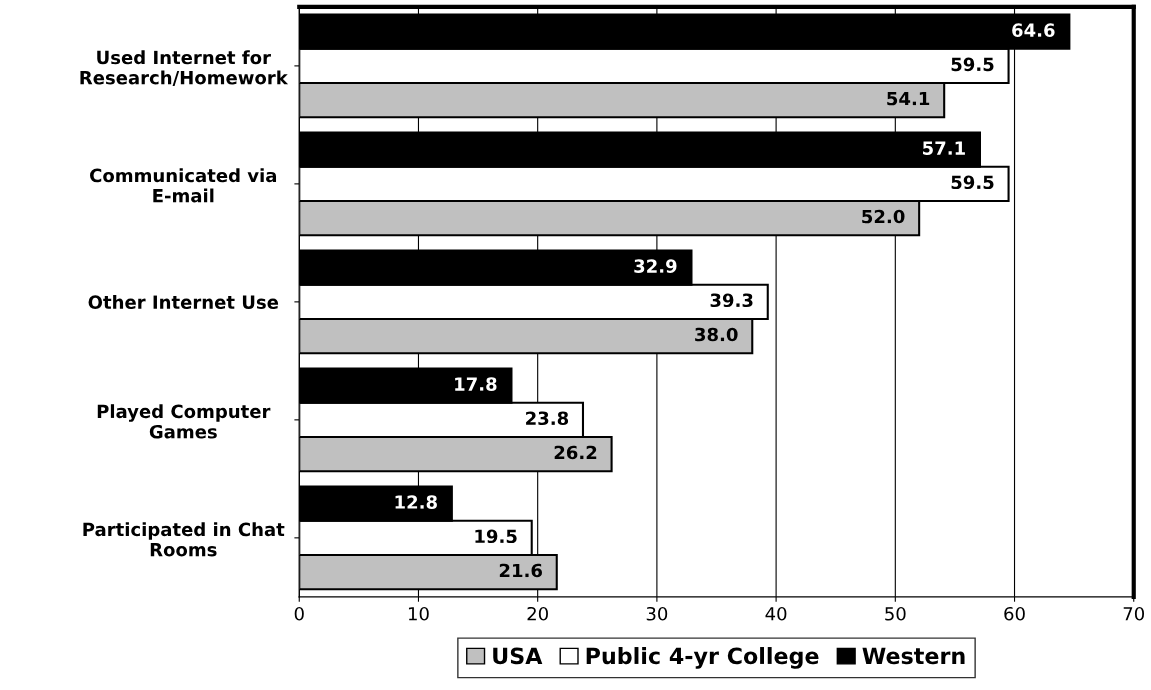  Describe the element at coordinates (183, 185) in the screenshot. I see `y-tick-label: Communicated via E-mail` at that location.